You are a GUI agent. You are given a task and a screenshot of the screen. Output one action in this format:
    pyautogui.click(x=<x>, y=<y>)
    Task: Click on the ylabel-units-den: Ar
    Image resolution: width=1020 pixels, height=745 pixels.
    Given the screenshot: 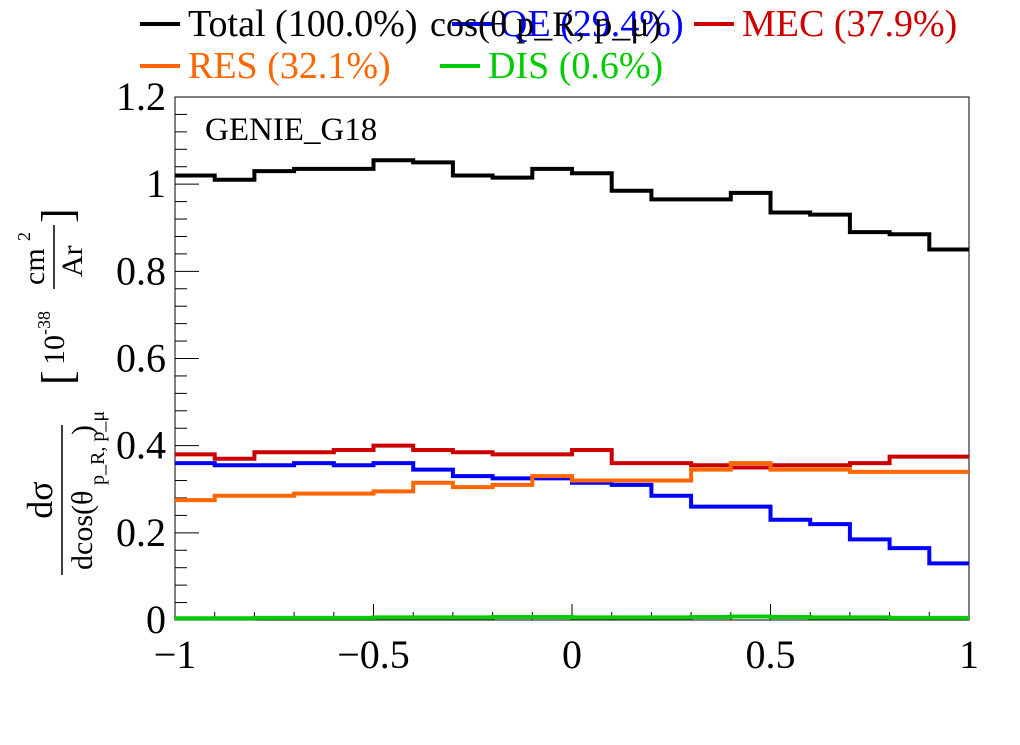 What is the action you would take?
    pyautogui.click(x=72, y=261)
    